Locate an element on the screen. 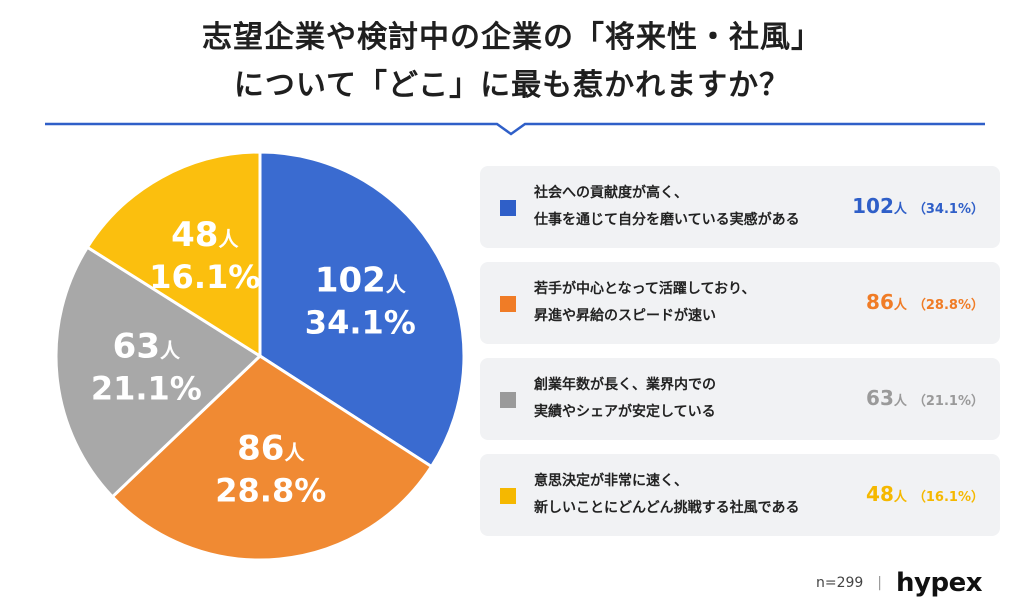 The width and height of the screenshot is (1024, 615). sample-size: n=299 is located at coordinates (839, 583).